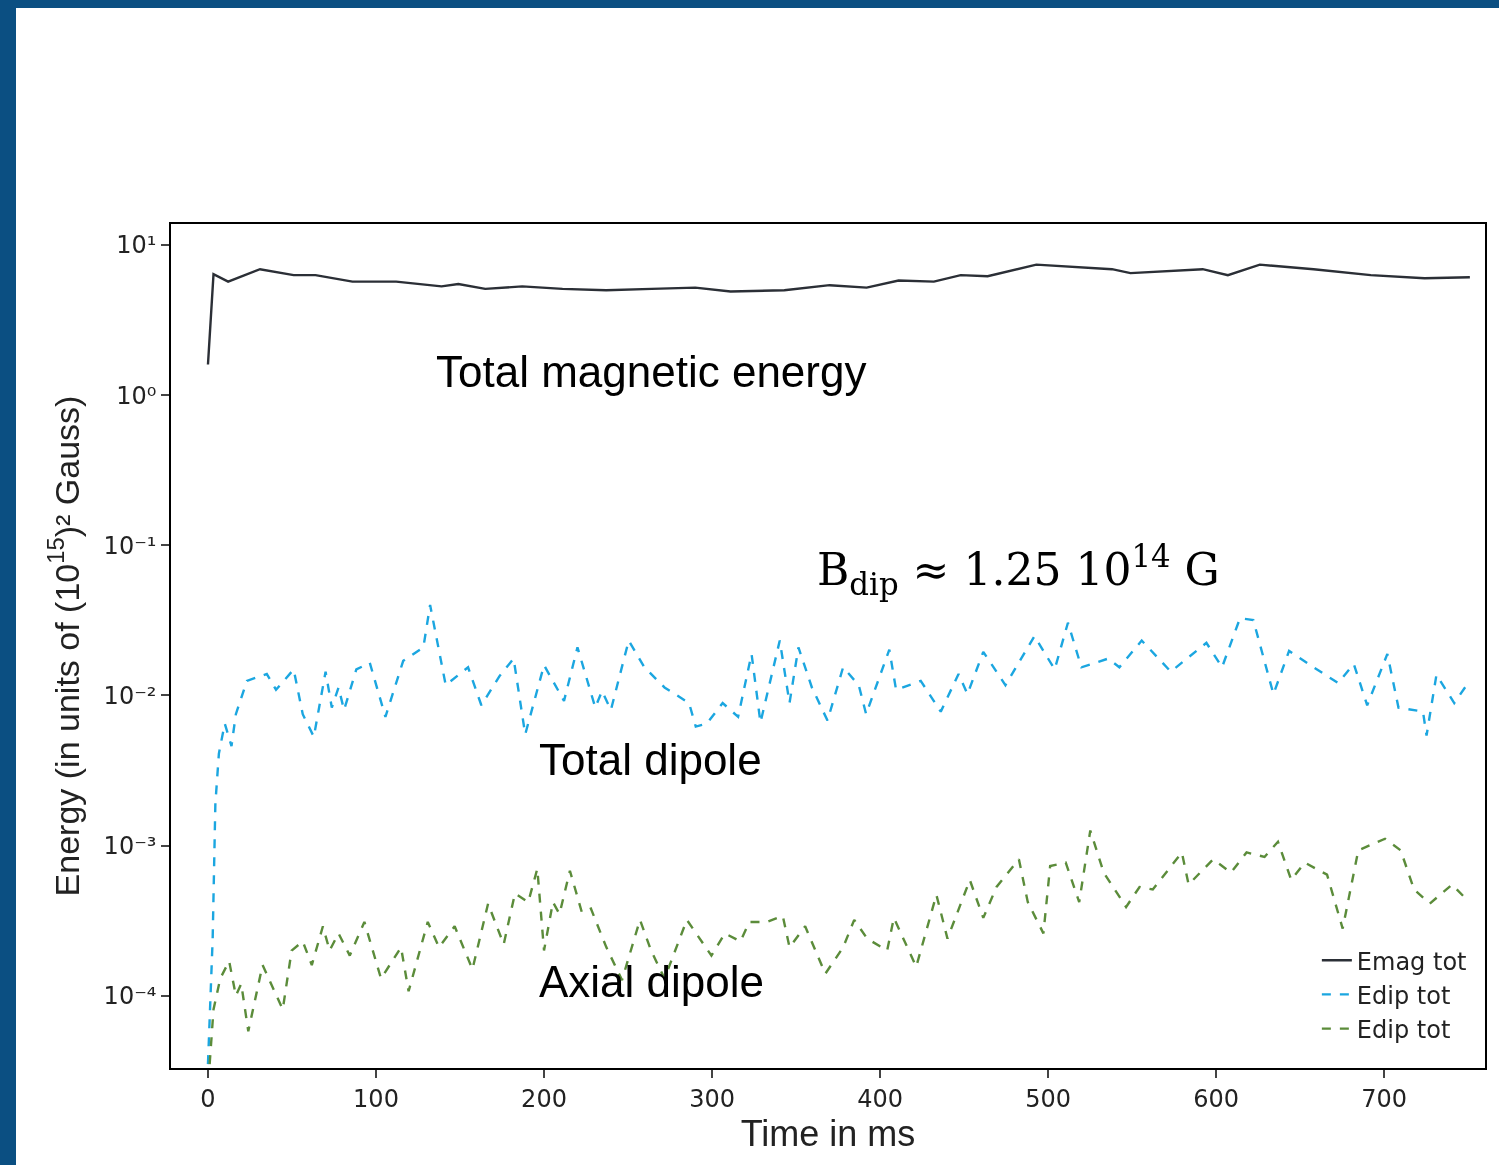  Describe the element at coordinates (828, 1133) in the screenshot. I see `x-axis-title: Time in ms` at that location.